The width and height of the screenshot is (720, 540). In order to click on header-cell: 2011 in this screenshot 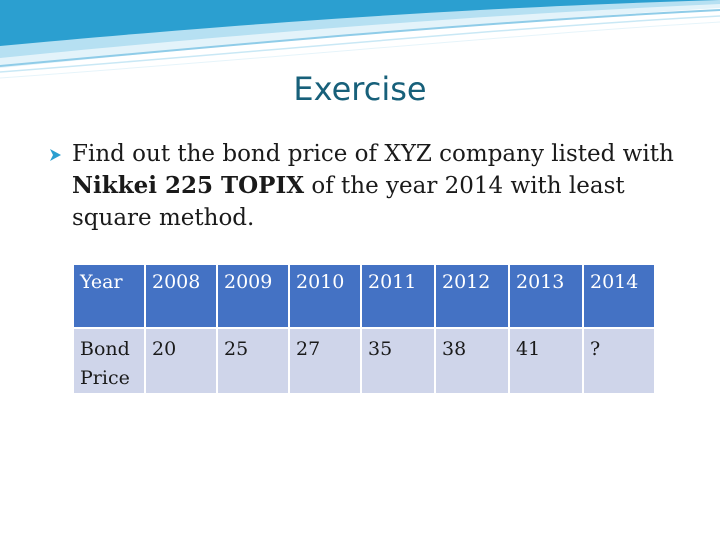, I will do `click(398, 296)`.